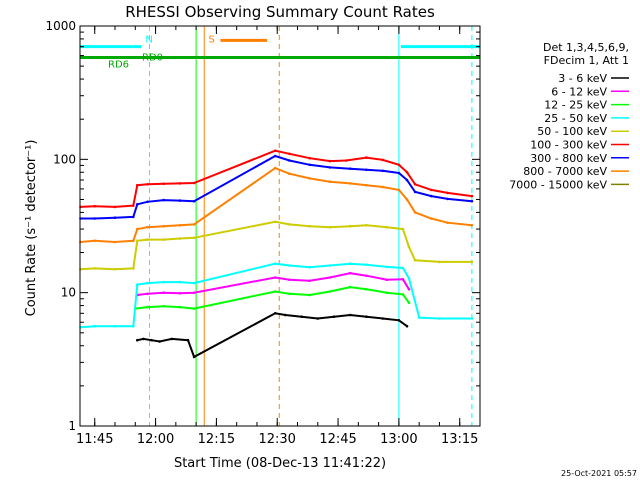 The width and height of the screenshot is (640, 480). What do you see at coordinates (280, 52) in the screenshot?
I see `mode-bars: N S RD0 RD6` at bounding box center [280, 52].